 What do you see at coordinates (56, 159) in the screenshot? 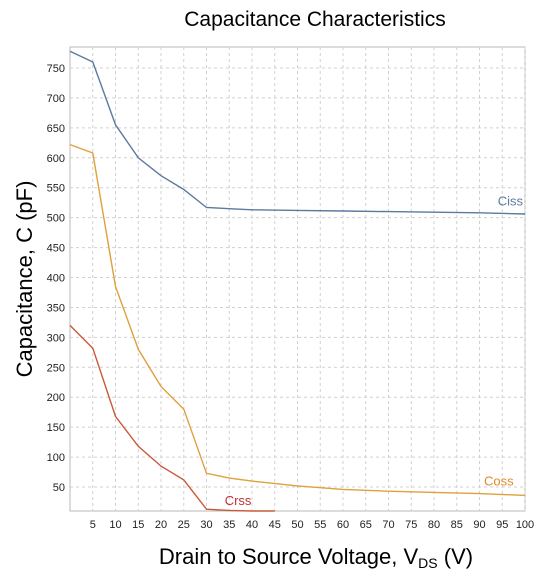
I see `y-tick-label: 600` at bounding box center [56, 159].